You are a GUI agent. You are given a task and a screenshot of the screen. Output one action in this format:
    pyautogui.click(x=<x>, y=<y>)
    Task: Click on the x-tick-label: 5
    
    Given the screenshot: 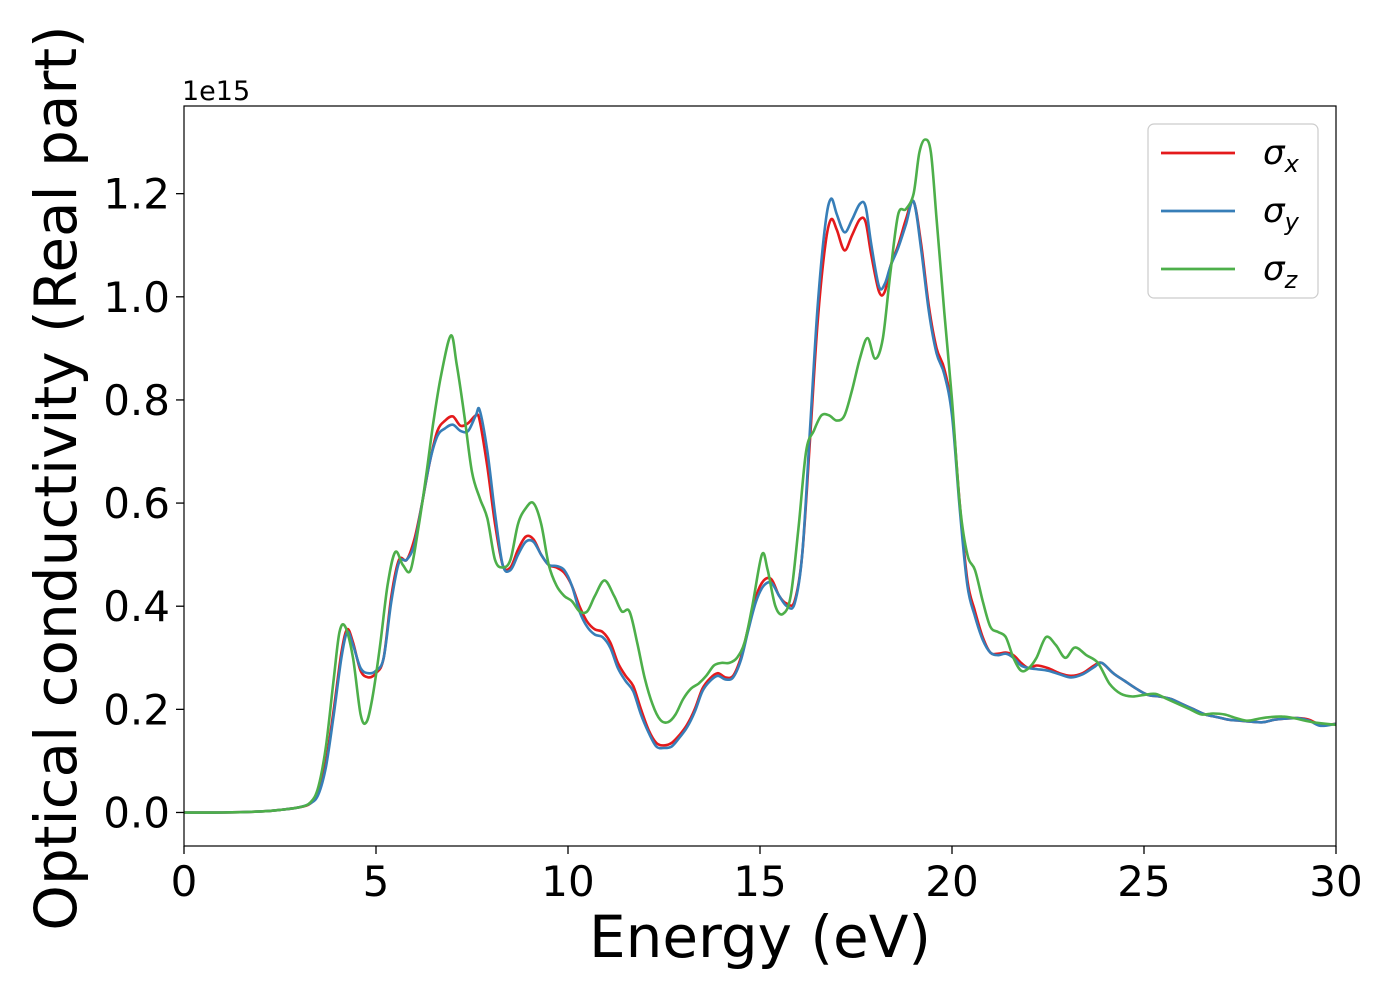 What is the action you would take?
    pyautogui.click(x=376, y=881)
    